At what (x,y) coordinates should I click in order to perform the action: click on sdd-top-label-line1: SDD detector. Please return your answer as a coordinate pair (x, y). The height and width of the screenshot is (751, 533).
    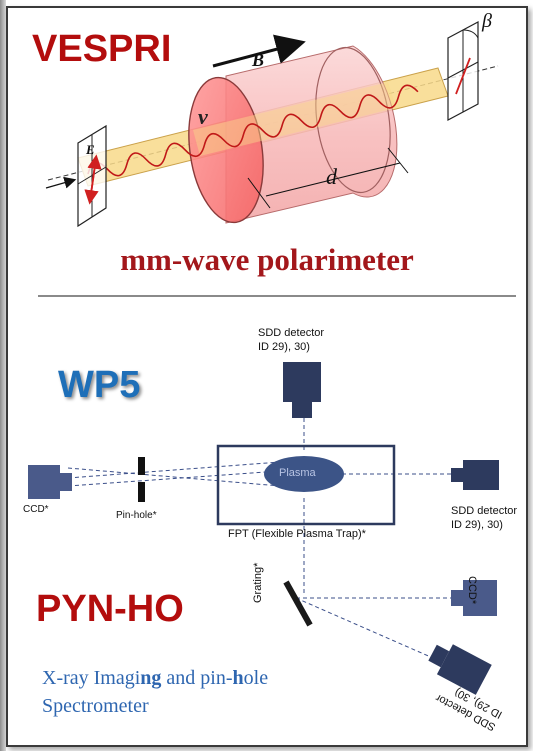
    Looking at the image, I should click on (291, 333).